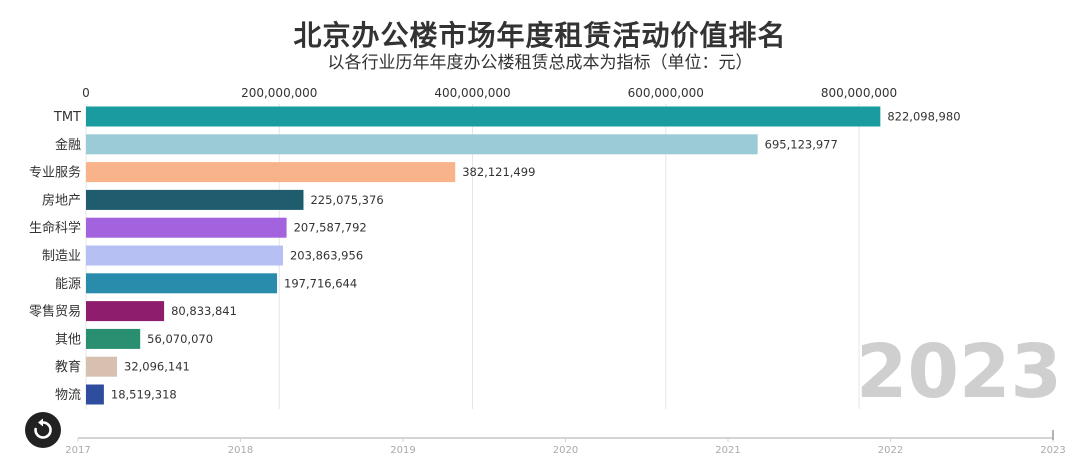  Describe the element at coordinates (279, 93) in the screenshot. I see `x-tick-label: 200,000,000` at that location.